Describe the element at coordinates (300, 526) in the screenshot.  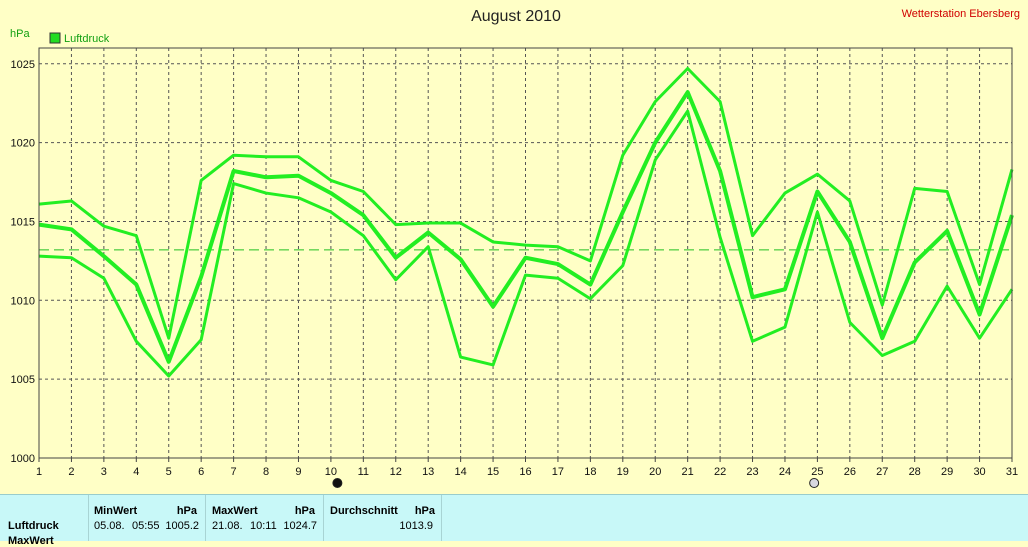
I see `max-value: 1024.7` at that location.